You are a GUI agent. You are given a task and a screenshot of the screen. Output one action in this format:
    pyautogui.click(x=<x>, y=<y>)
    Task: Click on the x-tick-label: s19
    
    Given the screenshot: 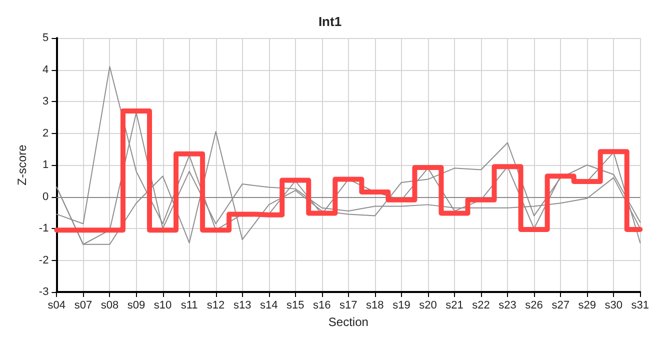 What is the action you would take?
    pyautogui.click(x=401, y=306)
    